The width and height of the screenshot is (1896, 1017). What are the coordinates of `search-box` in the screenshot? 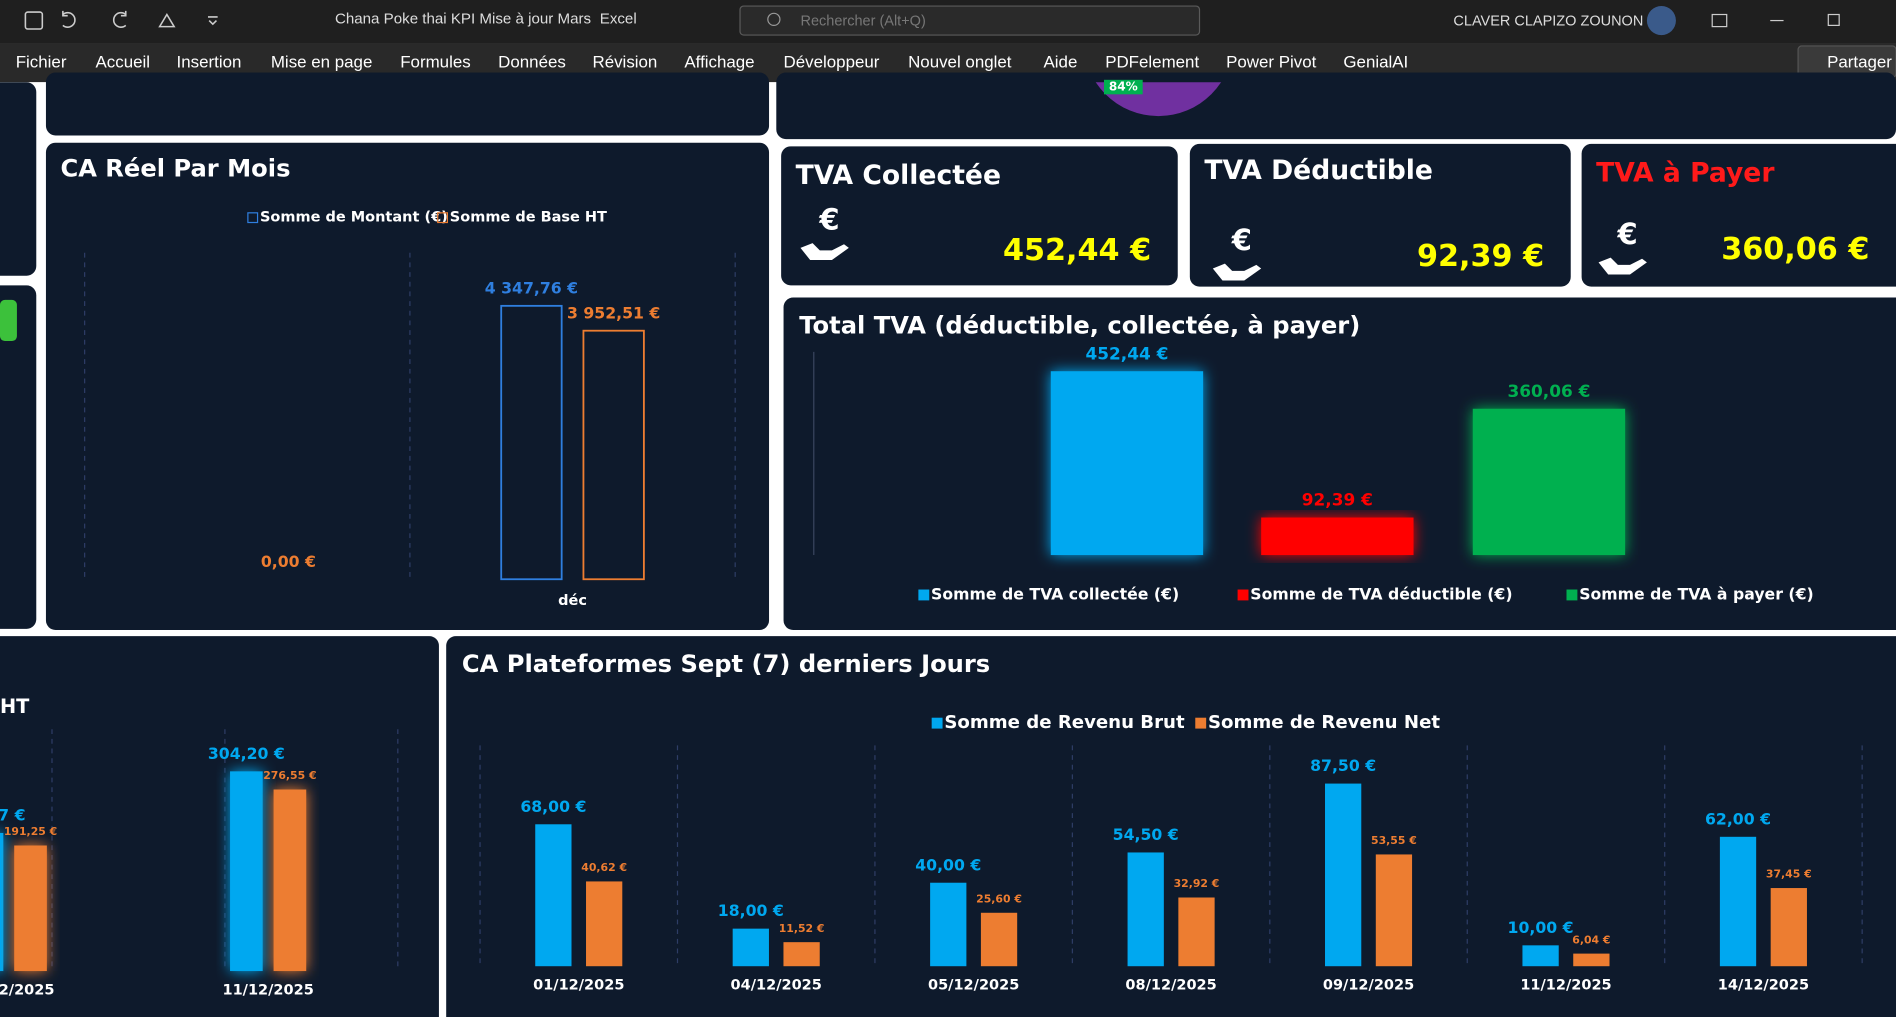 It's located at (970, 20).